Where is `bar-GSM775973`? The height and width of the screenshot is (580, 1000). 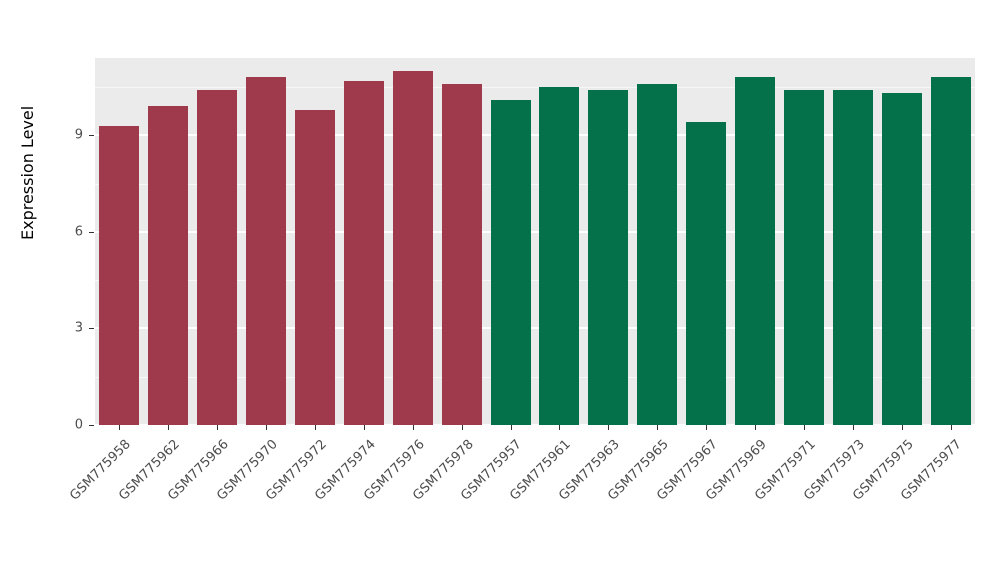 bar-GSM775973 is located at coordinates (852, 257).